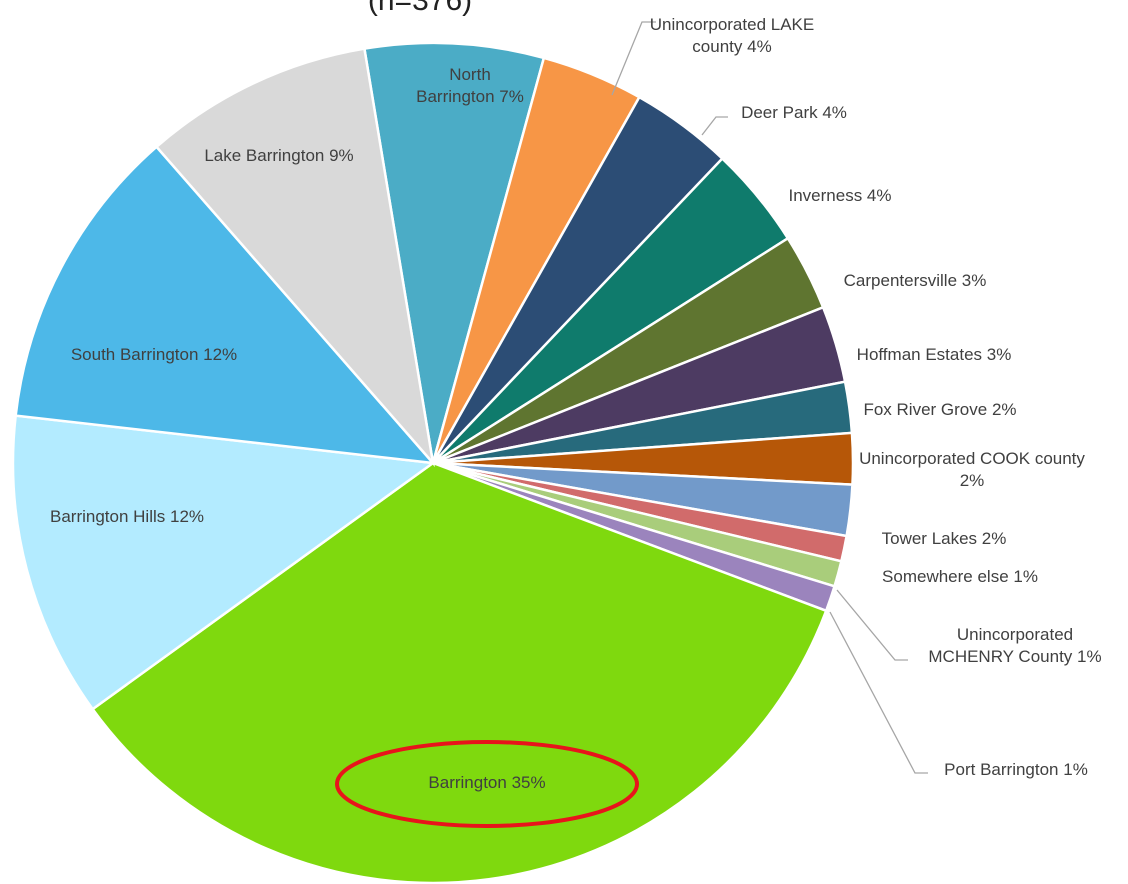 The height and width of the screenshot is (884, 1128). Describe the element at coordinates (925, 409) in the screenshot. I see `label-name: Fox River Grove` at that location.